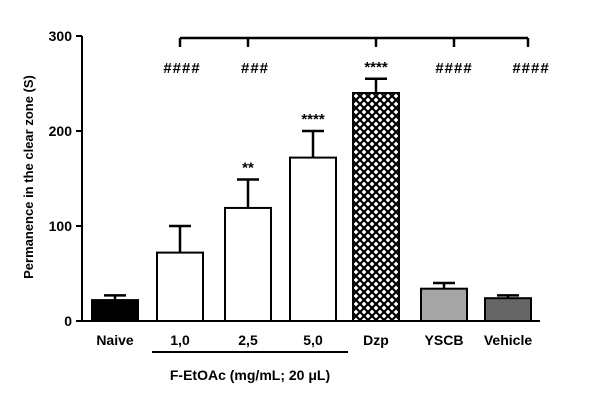 This screenshot has width=599, height=404. I want to click on category-label-6: Vehicle, so click(508, 340).